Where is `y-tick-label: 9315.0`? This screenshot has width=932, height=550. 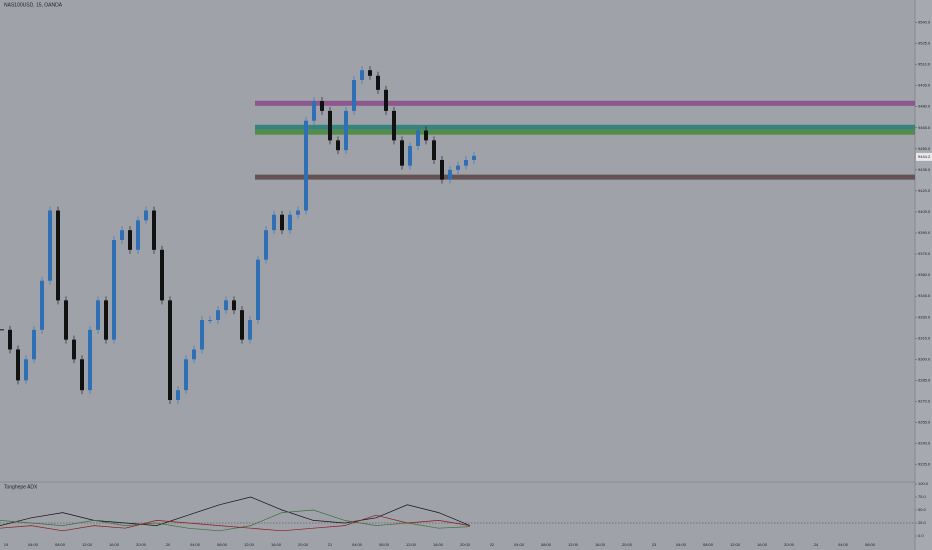 y-tick-label: 9315.0 is located at coordinates (924, 337).